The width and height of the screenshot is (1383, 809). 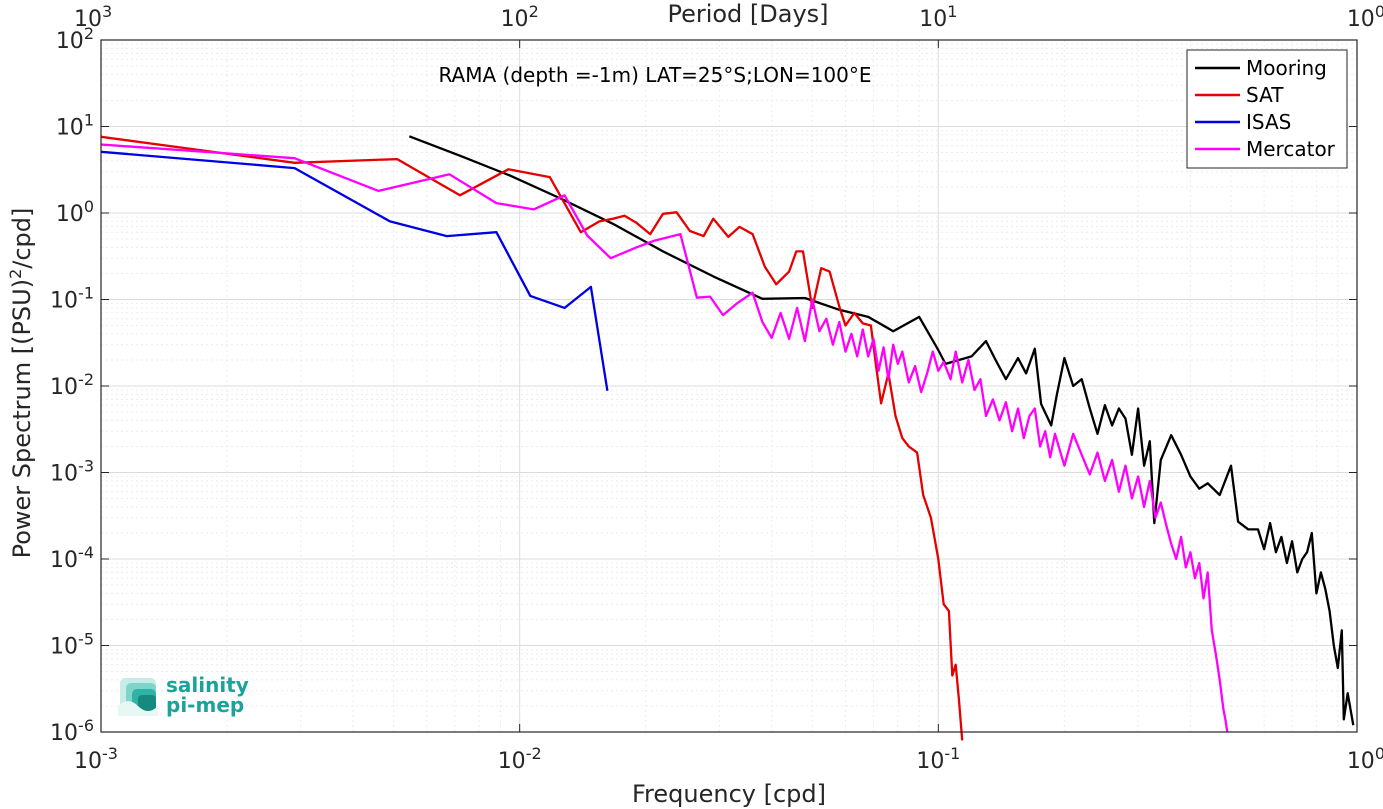 I want to click on y-tick-label: 10⁰, so click(x=75, y=212).